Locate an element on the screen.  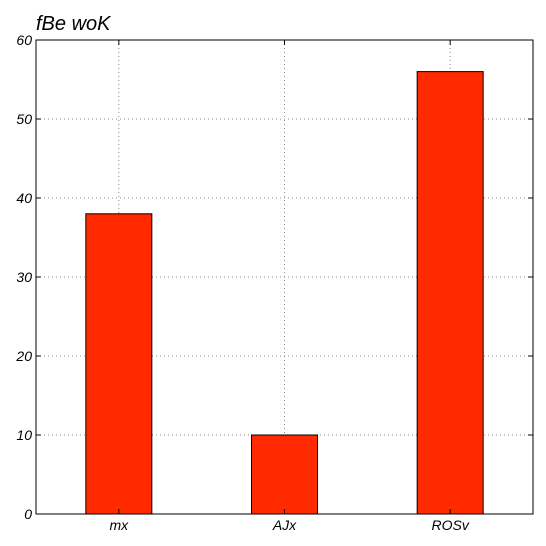
y-tick-label: 40 is located at coordinates (24, 198).